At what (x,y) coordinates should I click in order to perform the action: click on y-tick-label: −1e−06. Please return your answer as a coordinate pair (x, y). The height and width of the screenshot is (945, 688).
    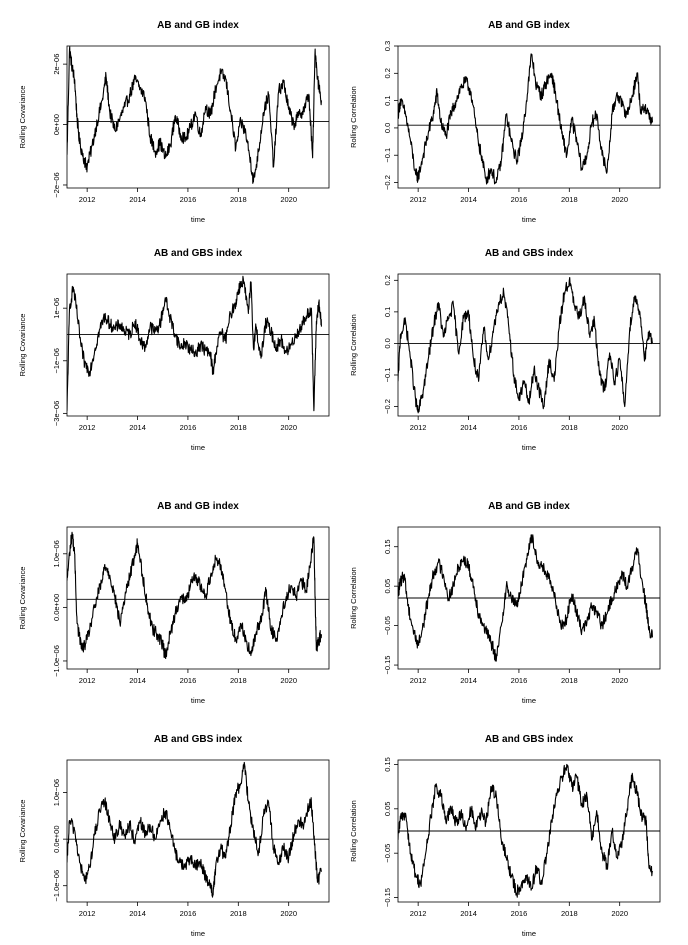
    Looking at the image, I should click on (56, 360).